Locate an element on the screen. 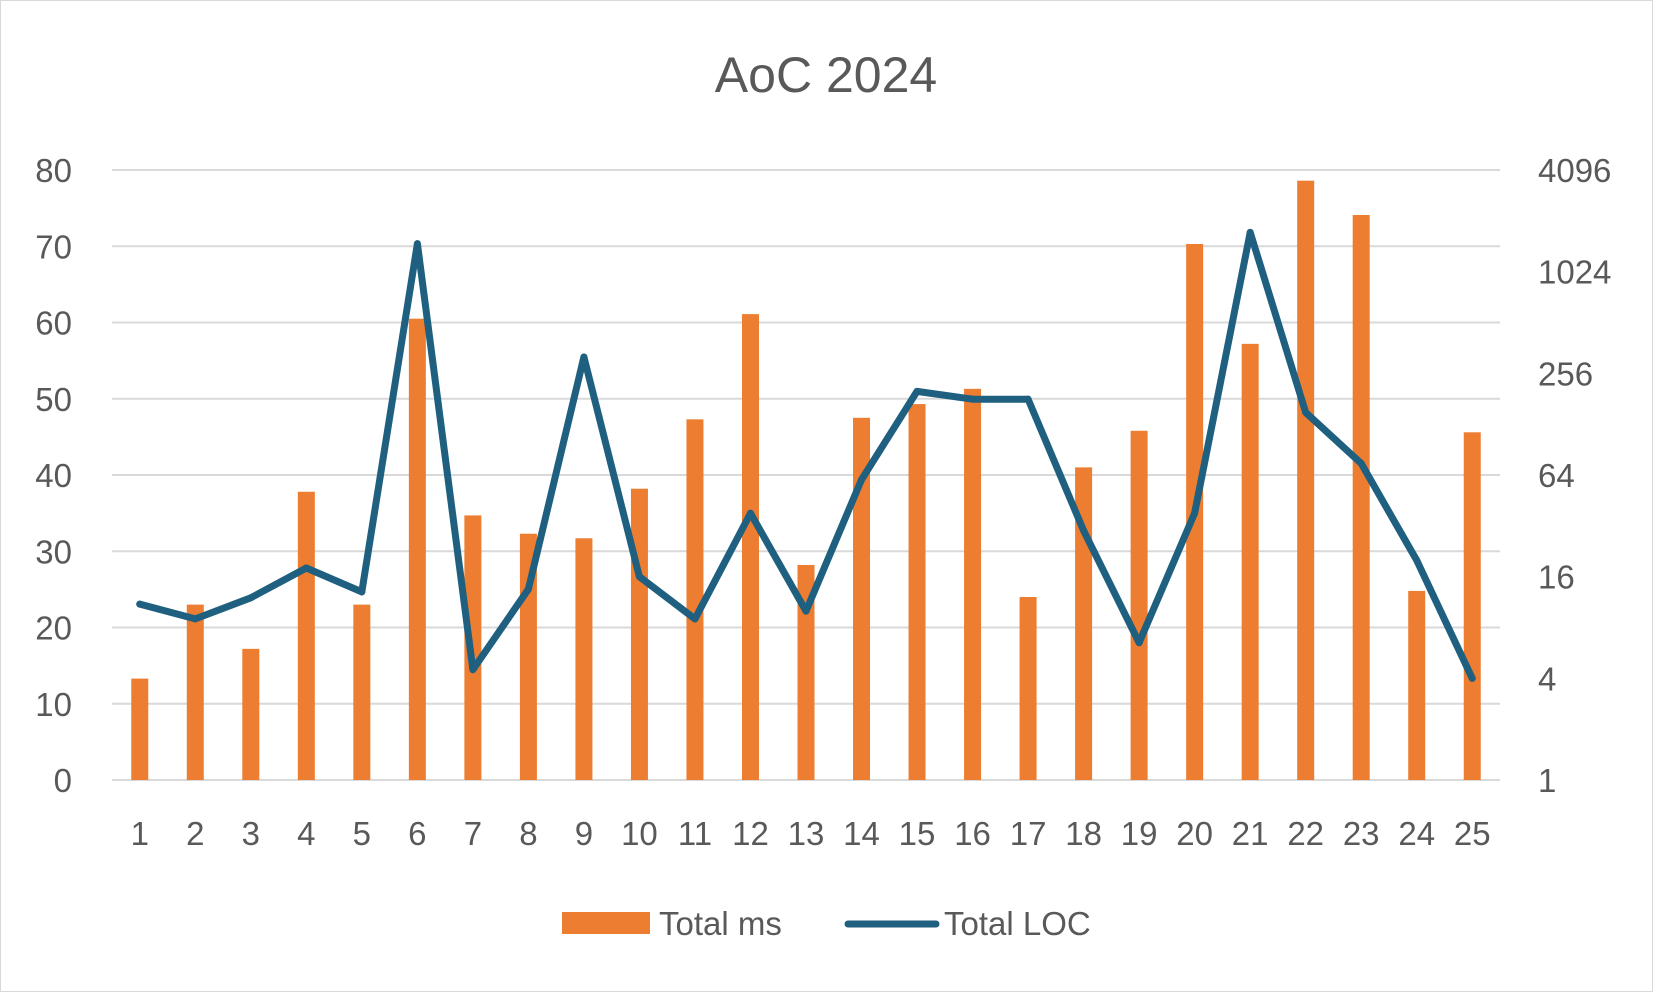 The height and width of the screenshot is (992, 1653). x-axis-tick-label: 4 is located at coordinates (306, 833).